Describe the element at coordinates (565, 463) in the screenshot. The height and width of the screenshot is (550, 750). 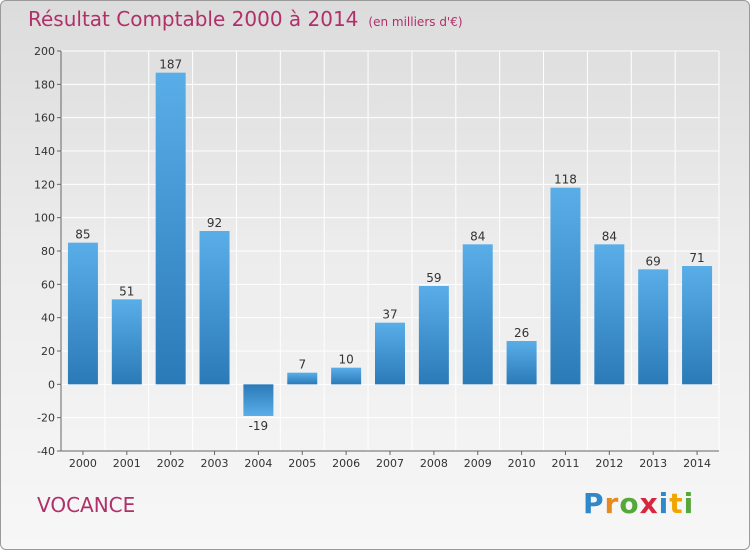
I see `x-tick-label: 2011` at that location.